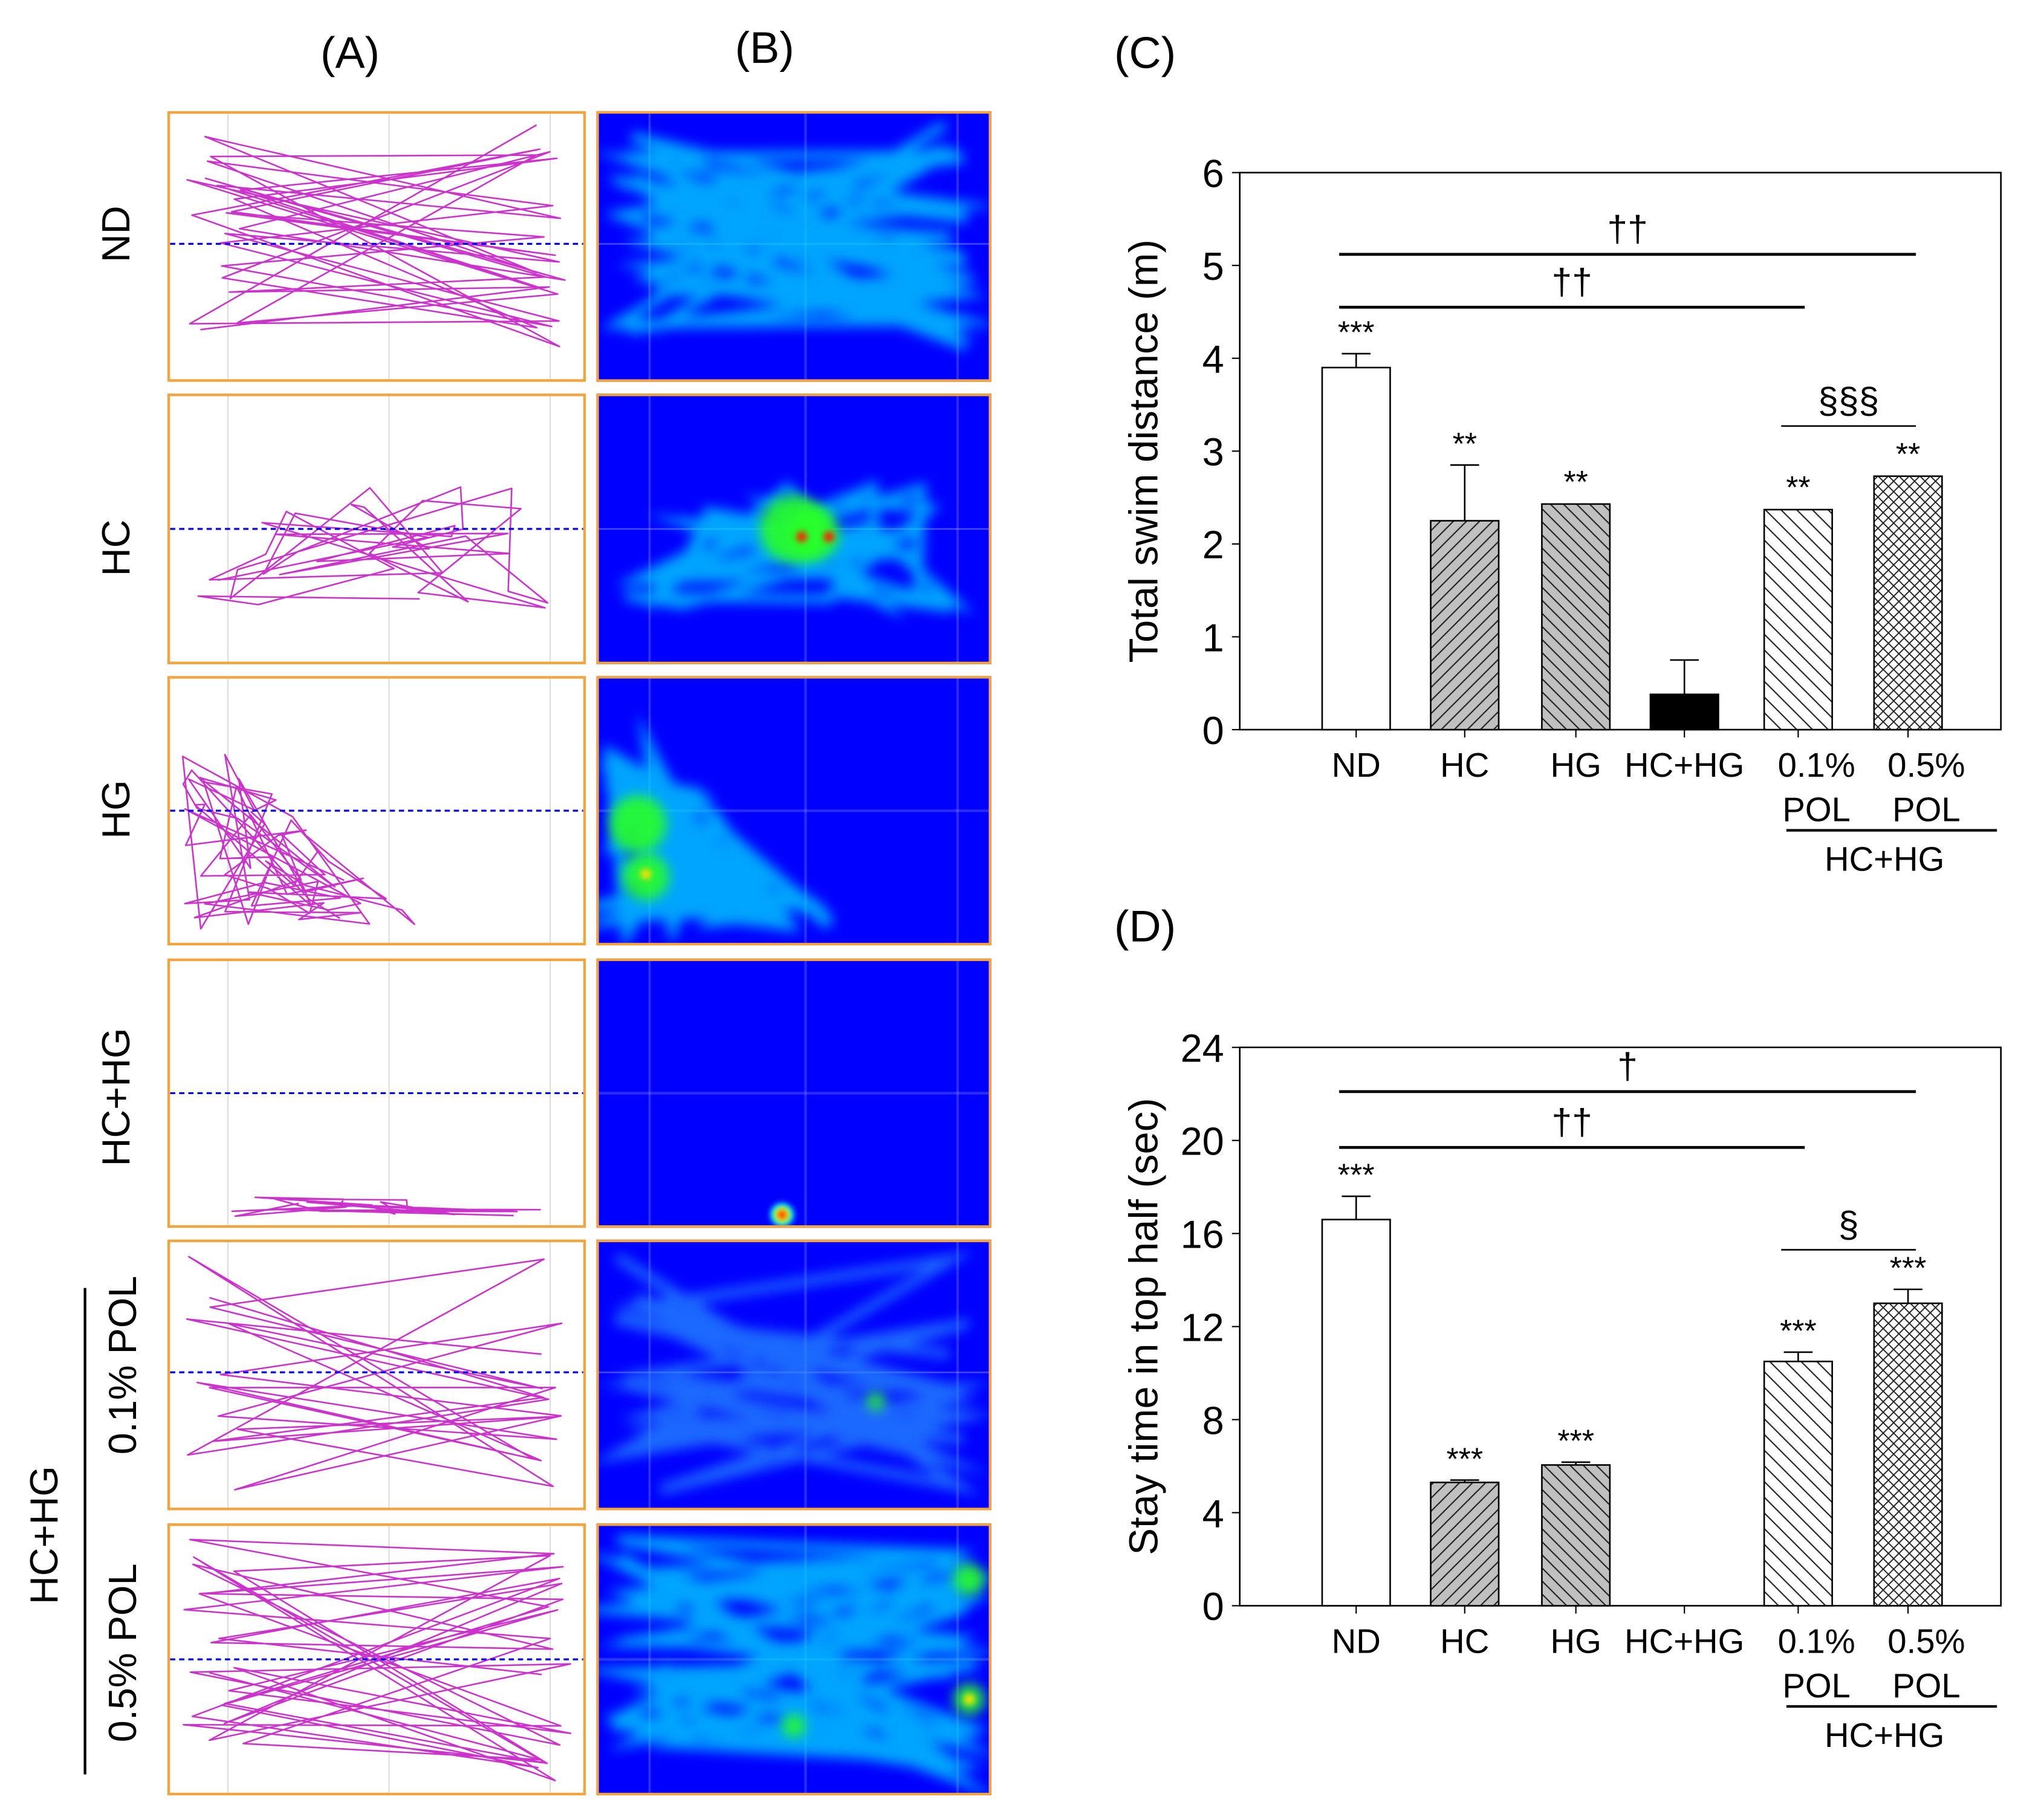 The height and width of the screenshot is (1811, 2044). I want to click on bracket-label: §, so click(1848, 1225).